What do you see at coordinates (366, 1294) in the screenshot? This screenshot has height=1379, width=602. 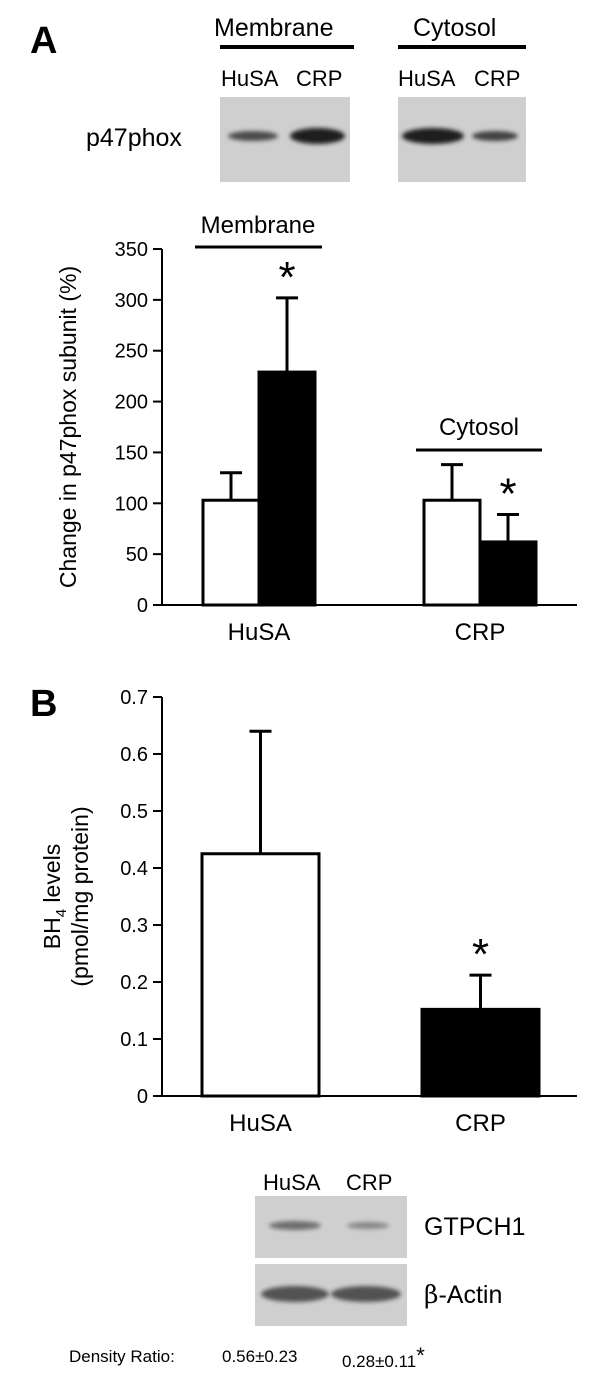 I see `band-actin-crp` at bounding box center [366, 1294].